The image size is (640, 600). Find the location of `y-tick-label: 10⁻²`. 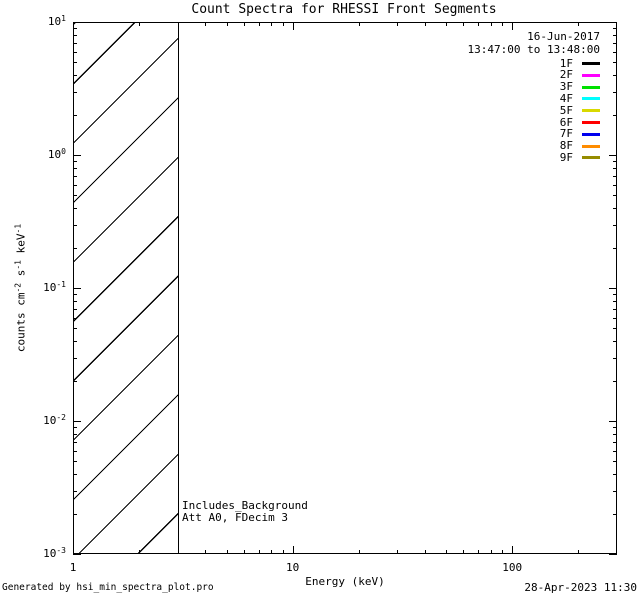

y-tick-label: 10⁻² is located at coordinates (54, 420).